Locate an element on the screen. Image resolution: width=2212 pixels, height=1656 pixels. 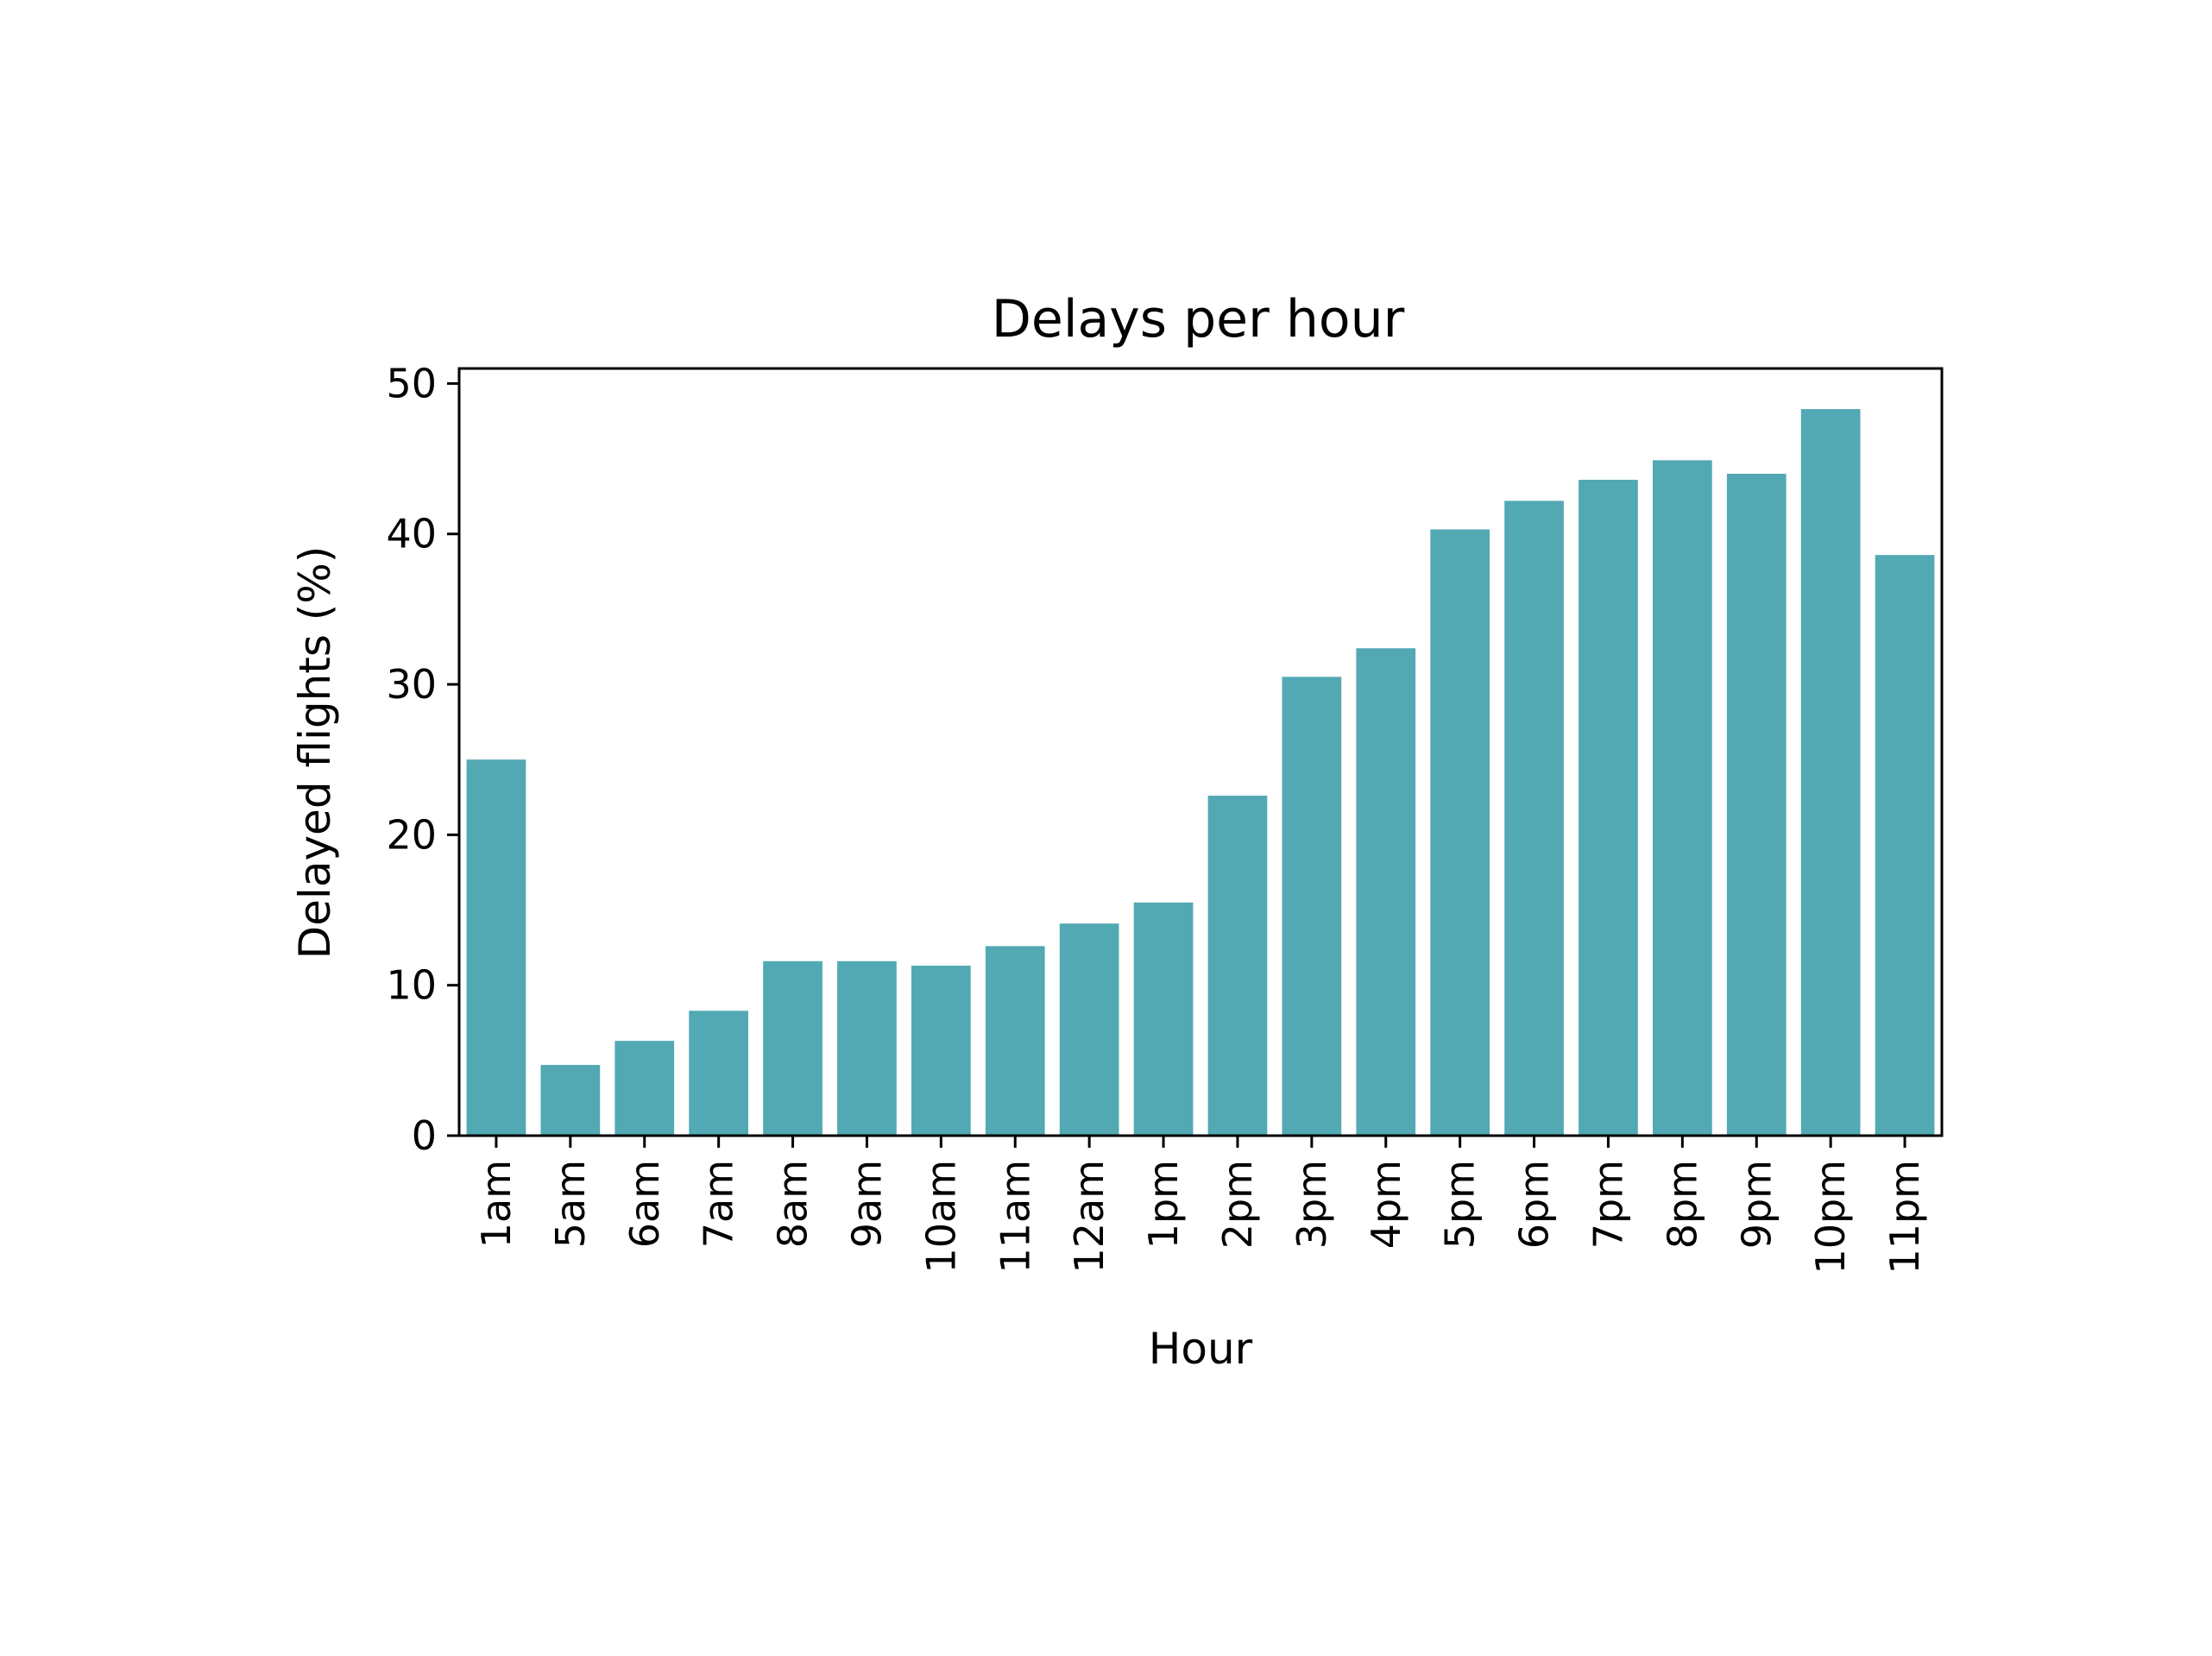
bar-11pm is located at coordinates (1905, 845).